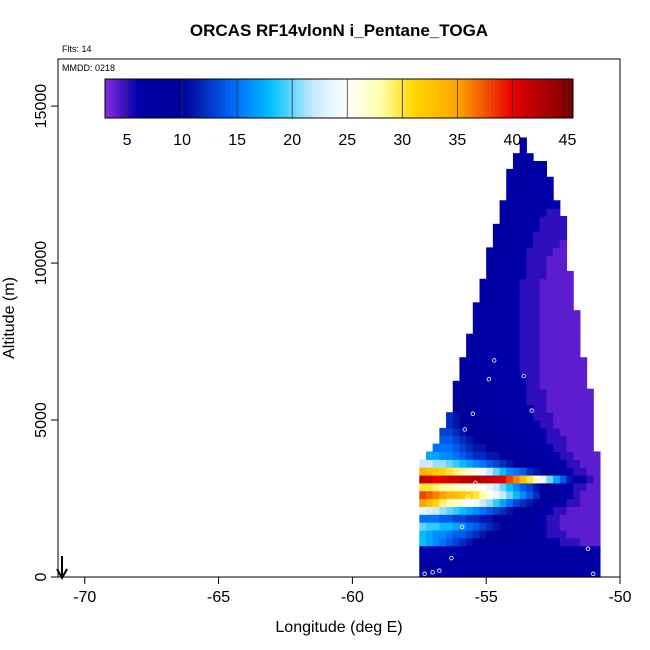 The width and height of the screenshot is (650, 650). I want to click on colorbar-border, so click(339, 98).